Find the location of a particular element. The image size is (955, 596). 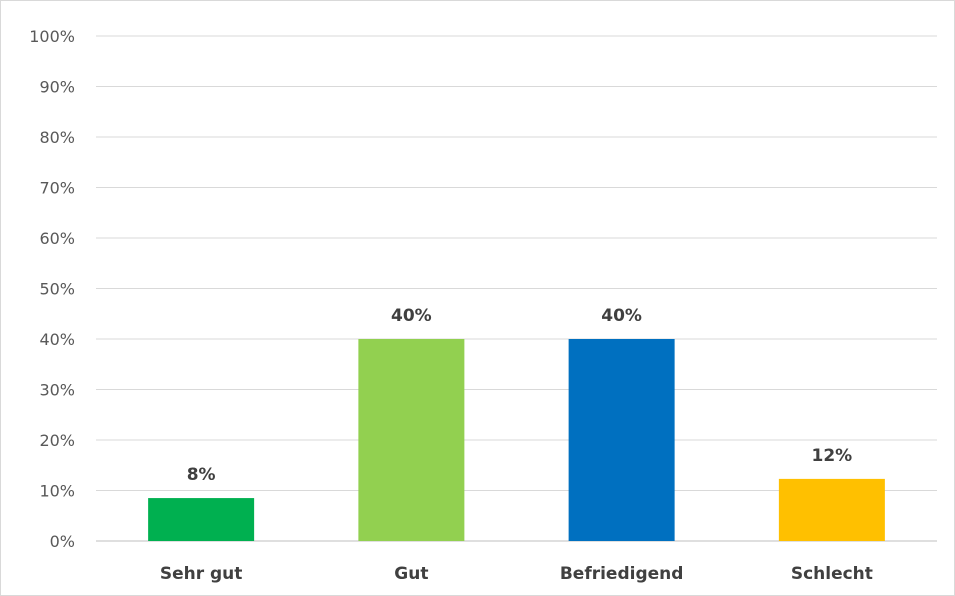

category-label: Gut is located at coordinates (411, 574).